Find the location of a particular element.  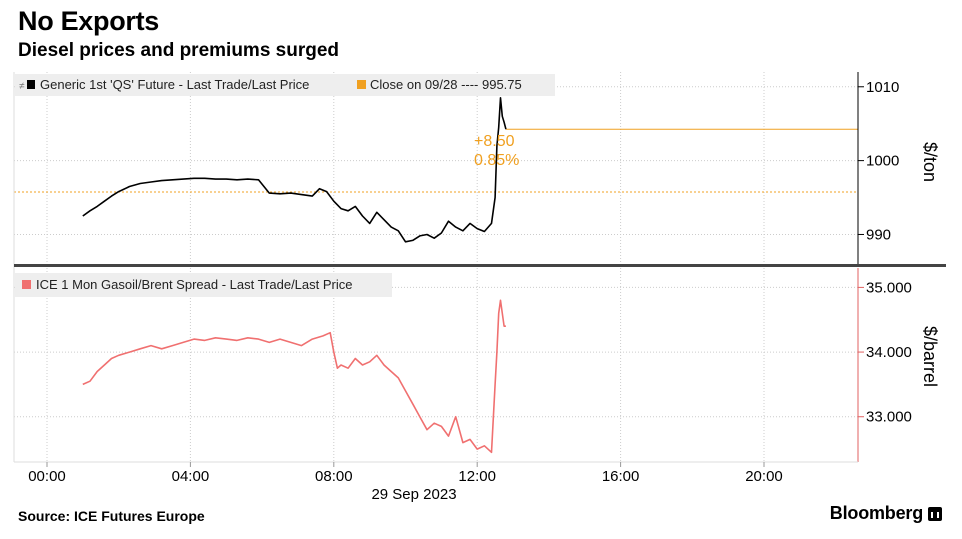

ytick-label-bottom-0: 33.000 is located at coordinates (889, 417).